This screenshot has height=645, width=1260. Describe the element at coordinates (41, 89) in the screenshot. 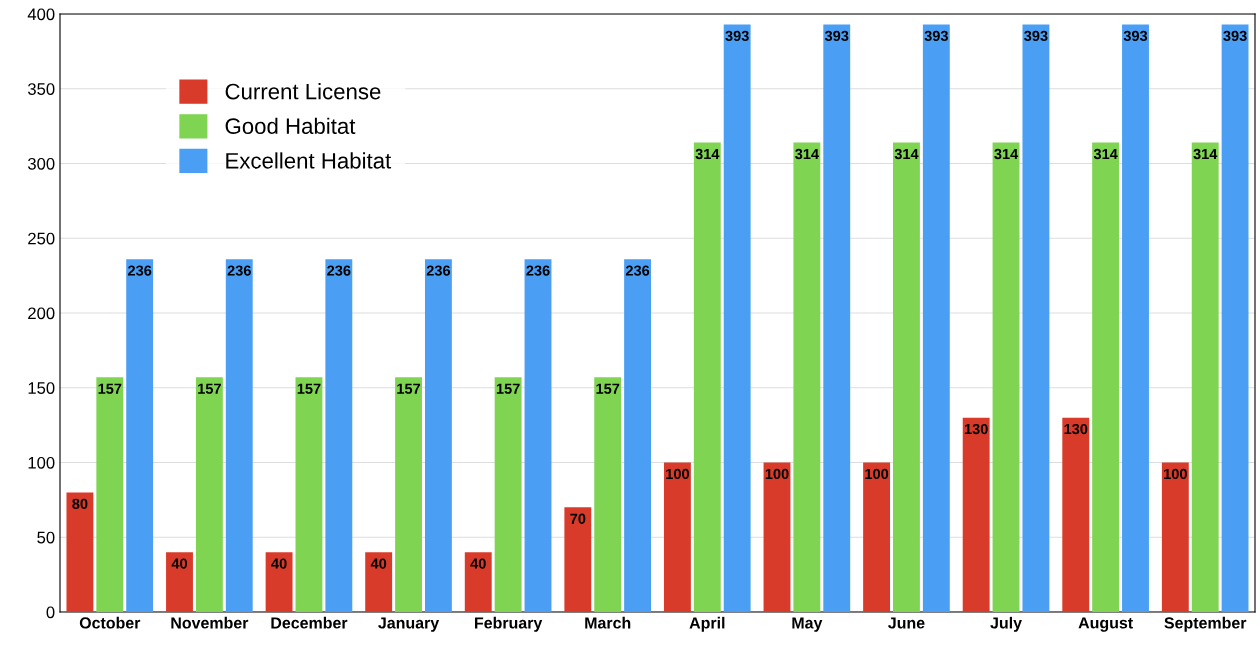

I see `y-tick-label: 350` at that location.